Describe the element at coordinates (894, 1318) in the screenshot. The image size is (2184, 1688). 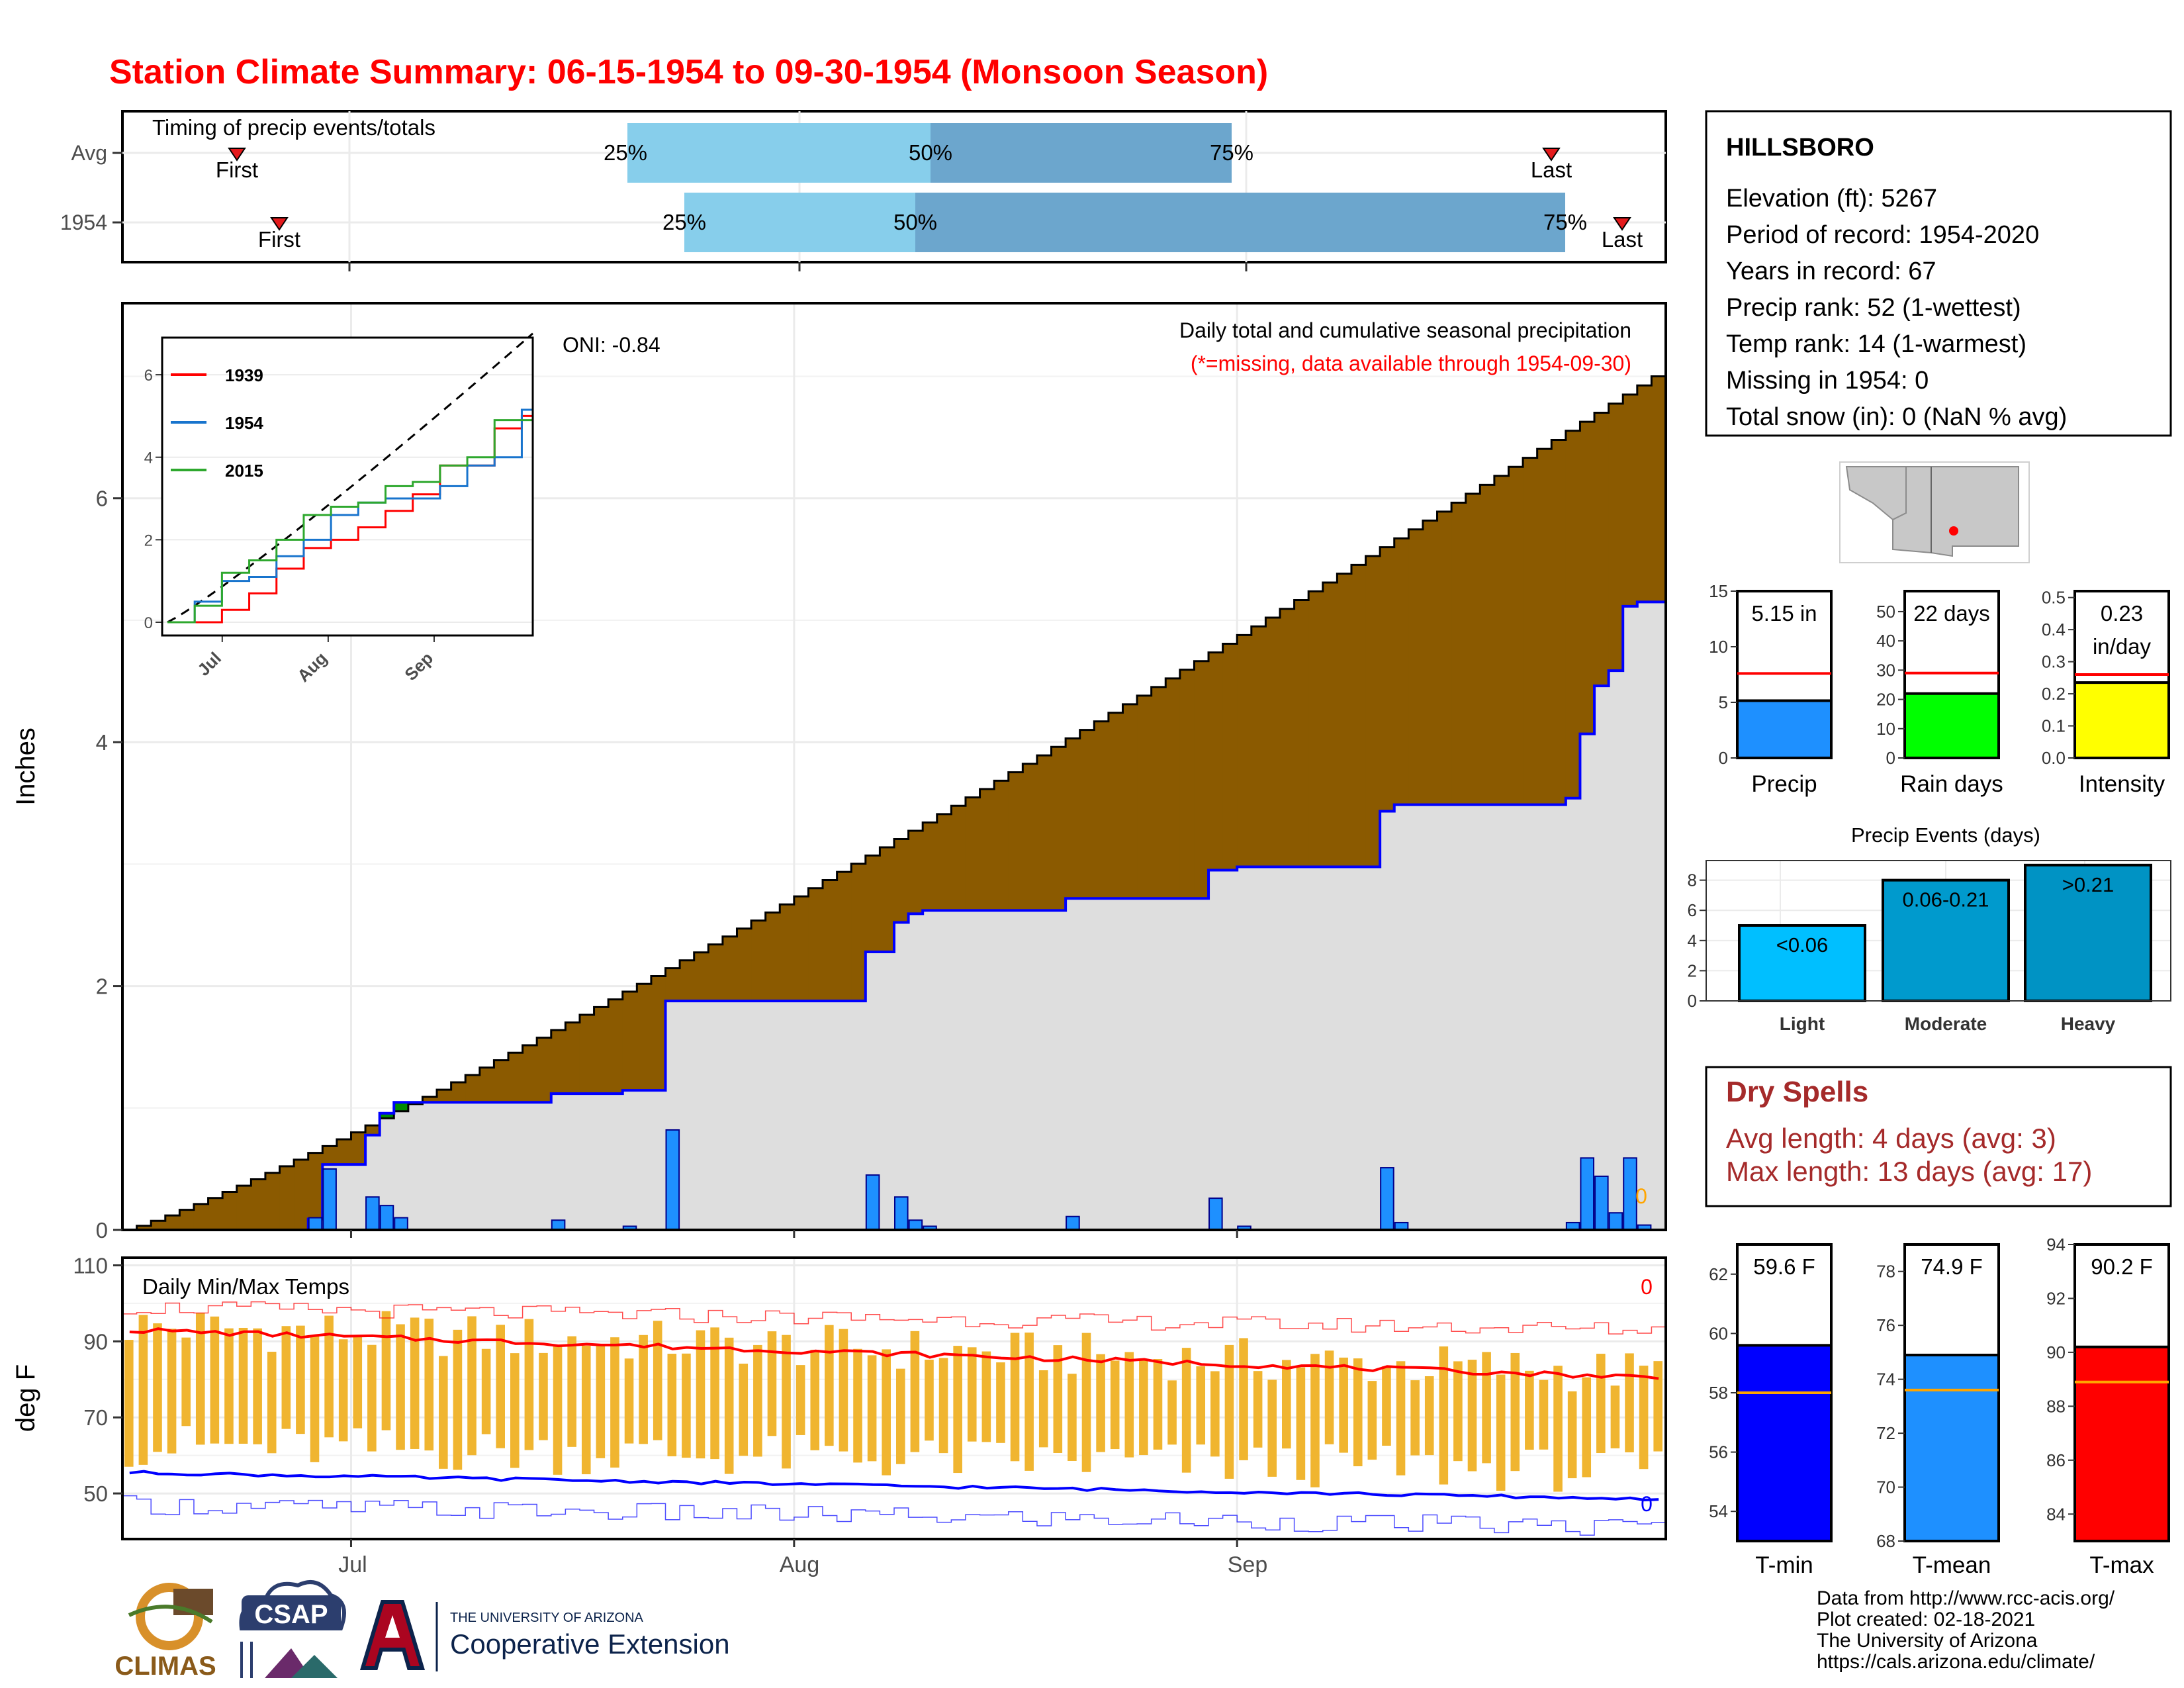
I see `tmax-record-line` at that location.